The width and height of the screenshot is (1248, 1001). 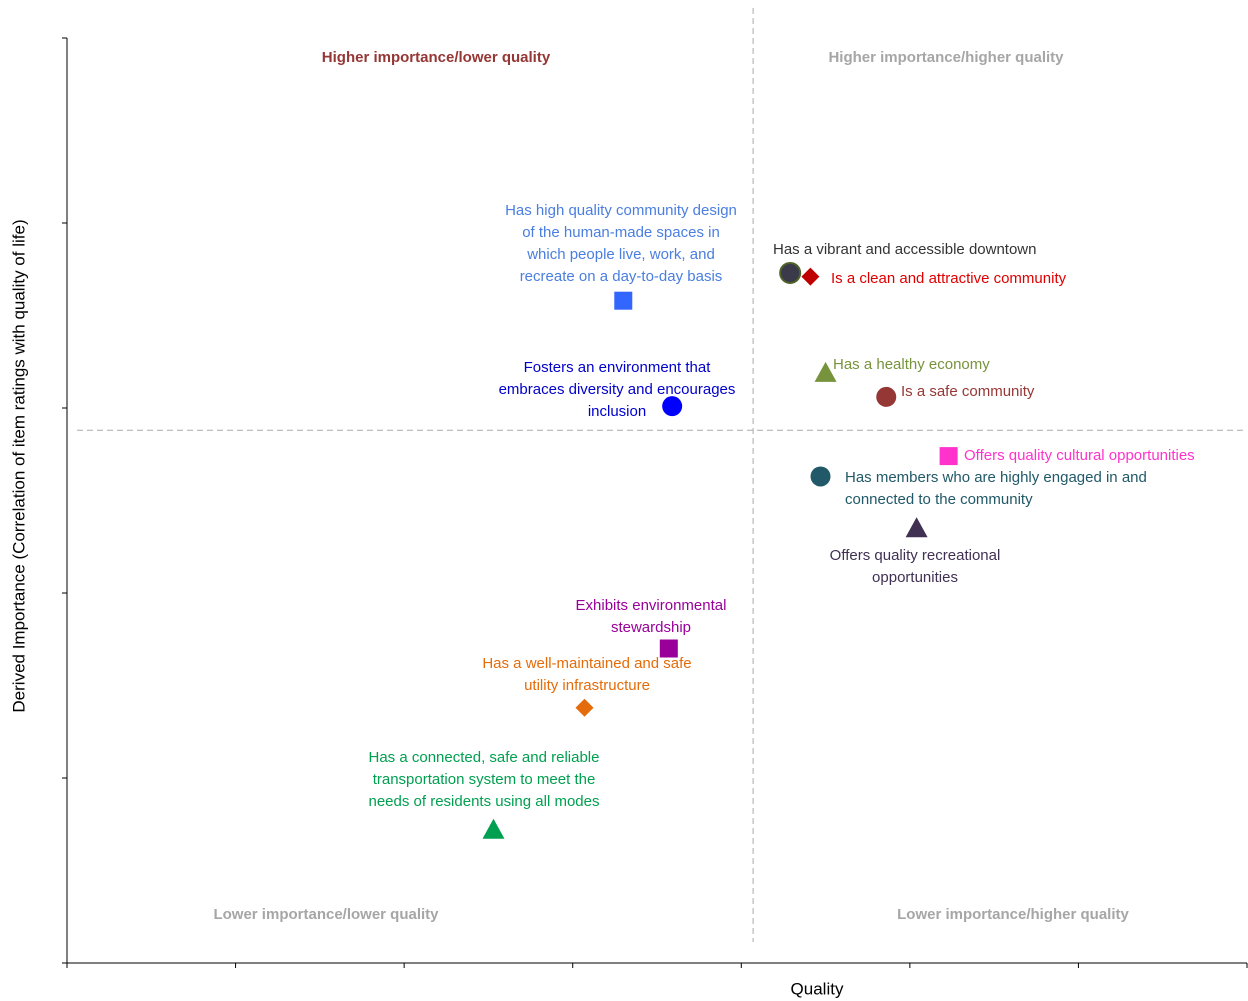 I want to click on point-label: inclusion, so click(x=617, y=411).